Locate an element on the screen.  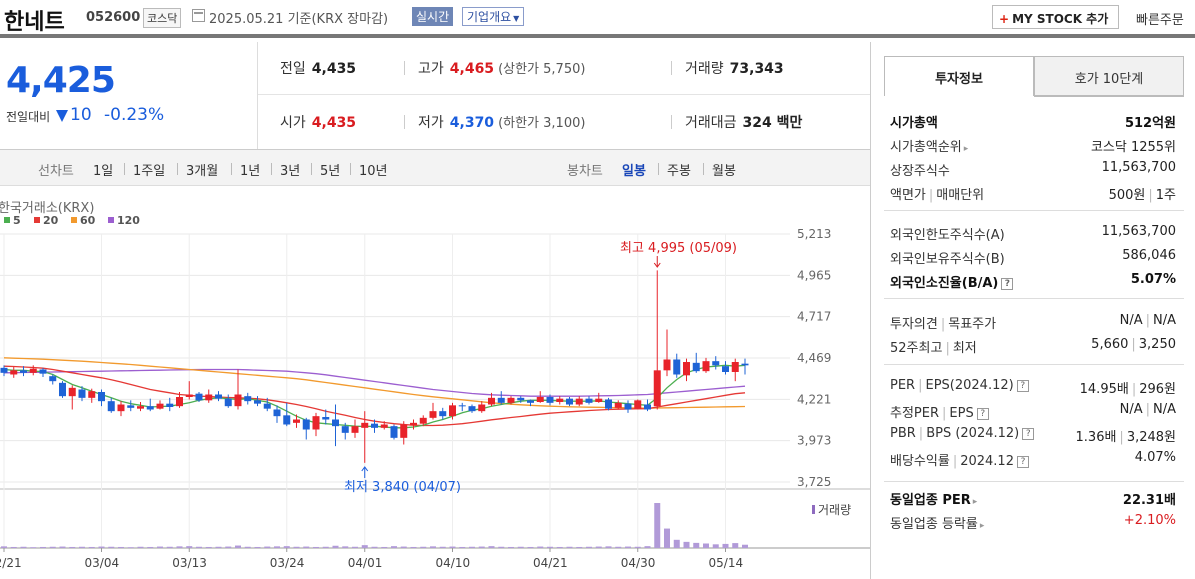
x-tick-label: 04/10 is located at coordinates (453, 563).